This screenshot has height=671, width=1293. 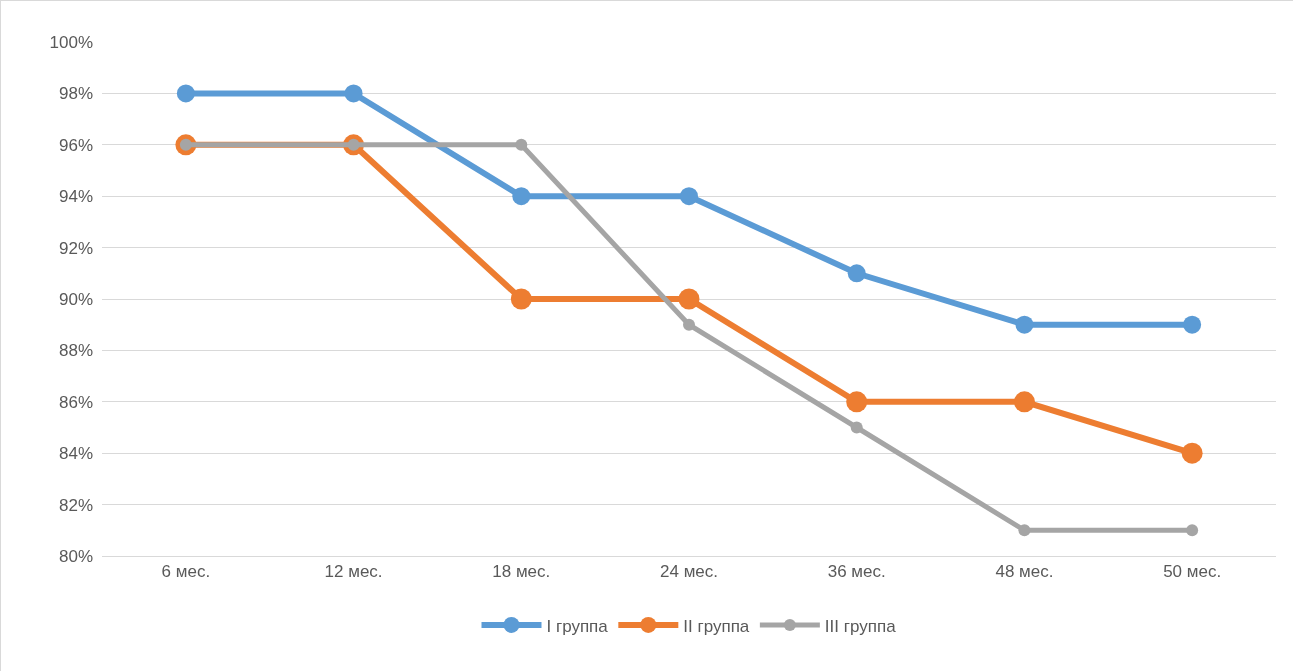 What do you see at coordinates (856, 572) in the screenshot?
I see `x-tick-label: 36 мес.` at bounding box center [856, 572].